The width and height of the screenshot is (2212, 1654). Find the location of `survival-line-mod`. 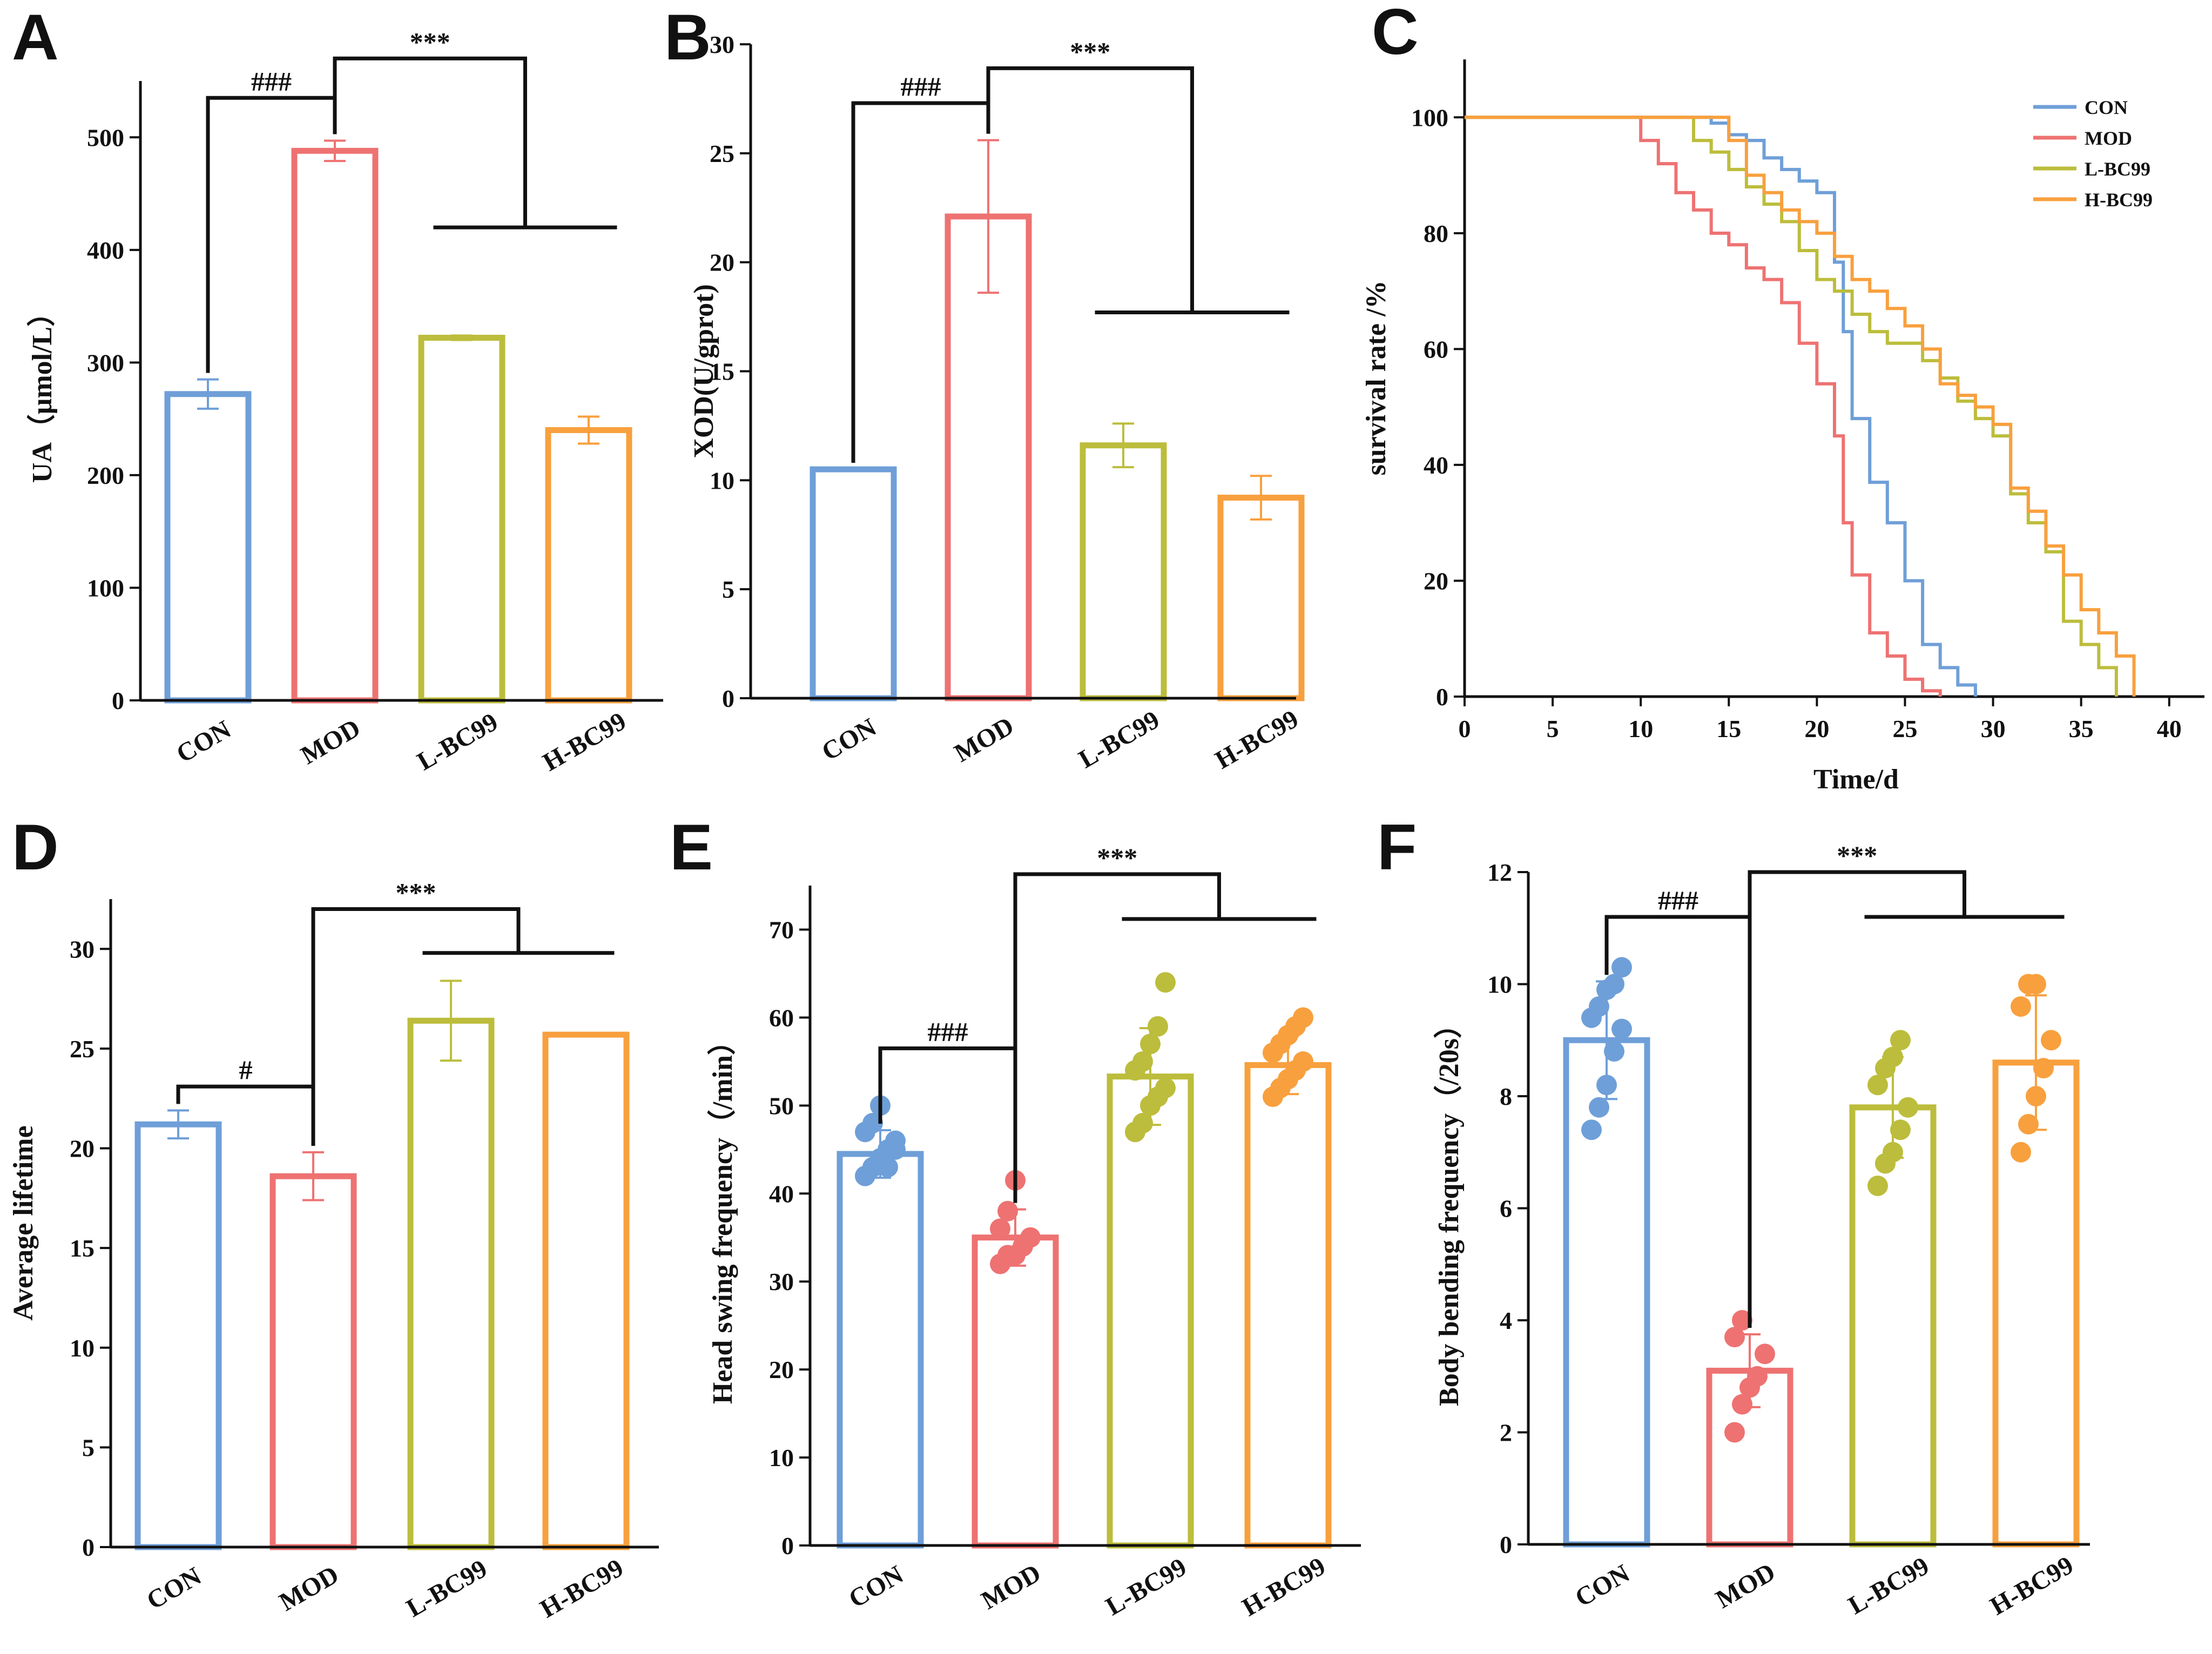

survival-line-mod is located at coordinates (1703, 406).